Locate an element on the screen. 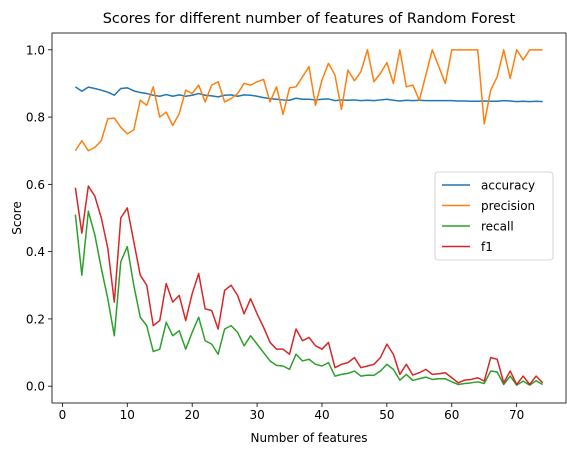  legend-frame is located at coordinates (494, 216).